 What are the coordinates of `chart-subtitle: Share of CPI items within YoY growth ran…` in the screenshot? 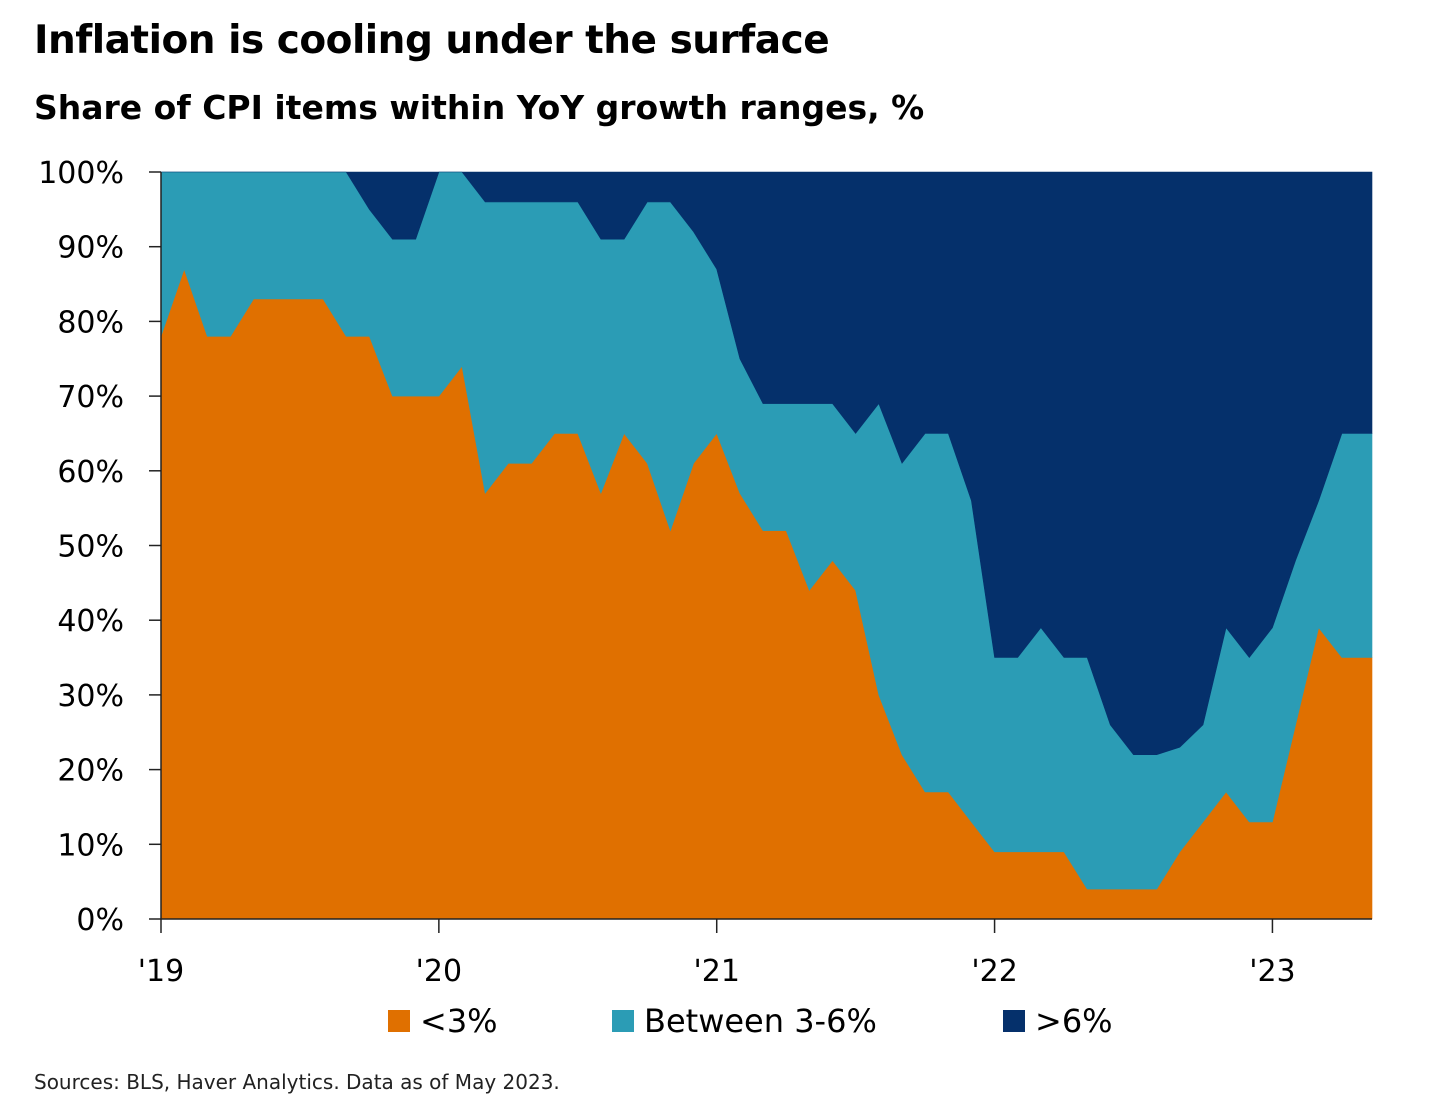 It's located at (479, 107).